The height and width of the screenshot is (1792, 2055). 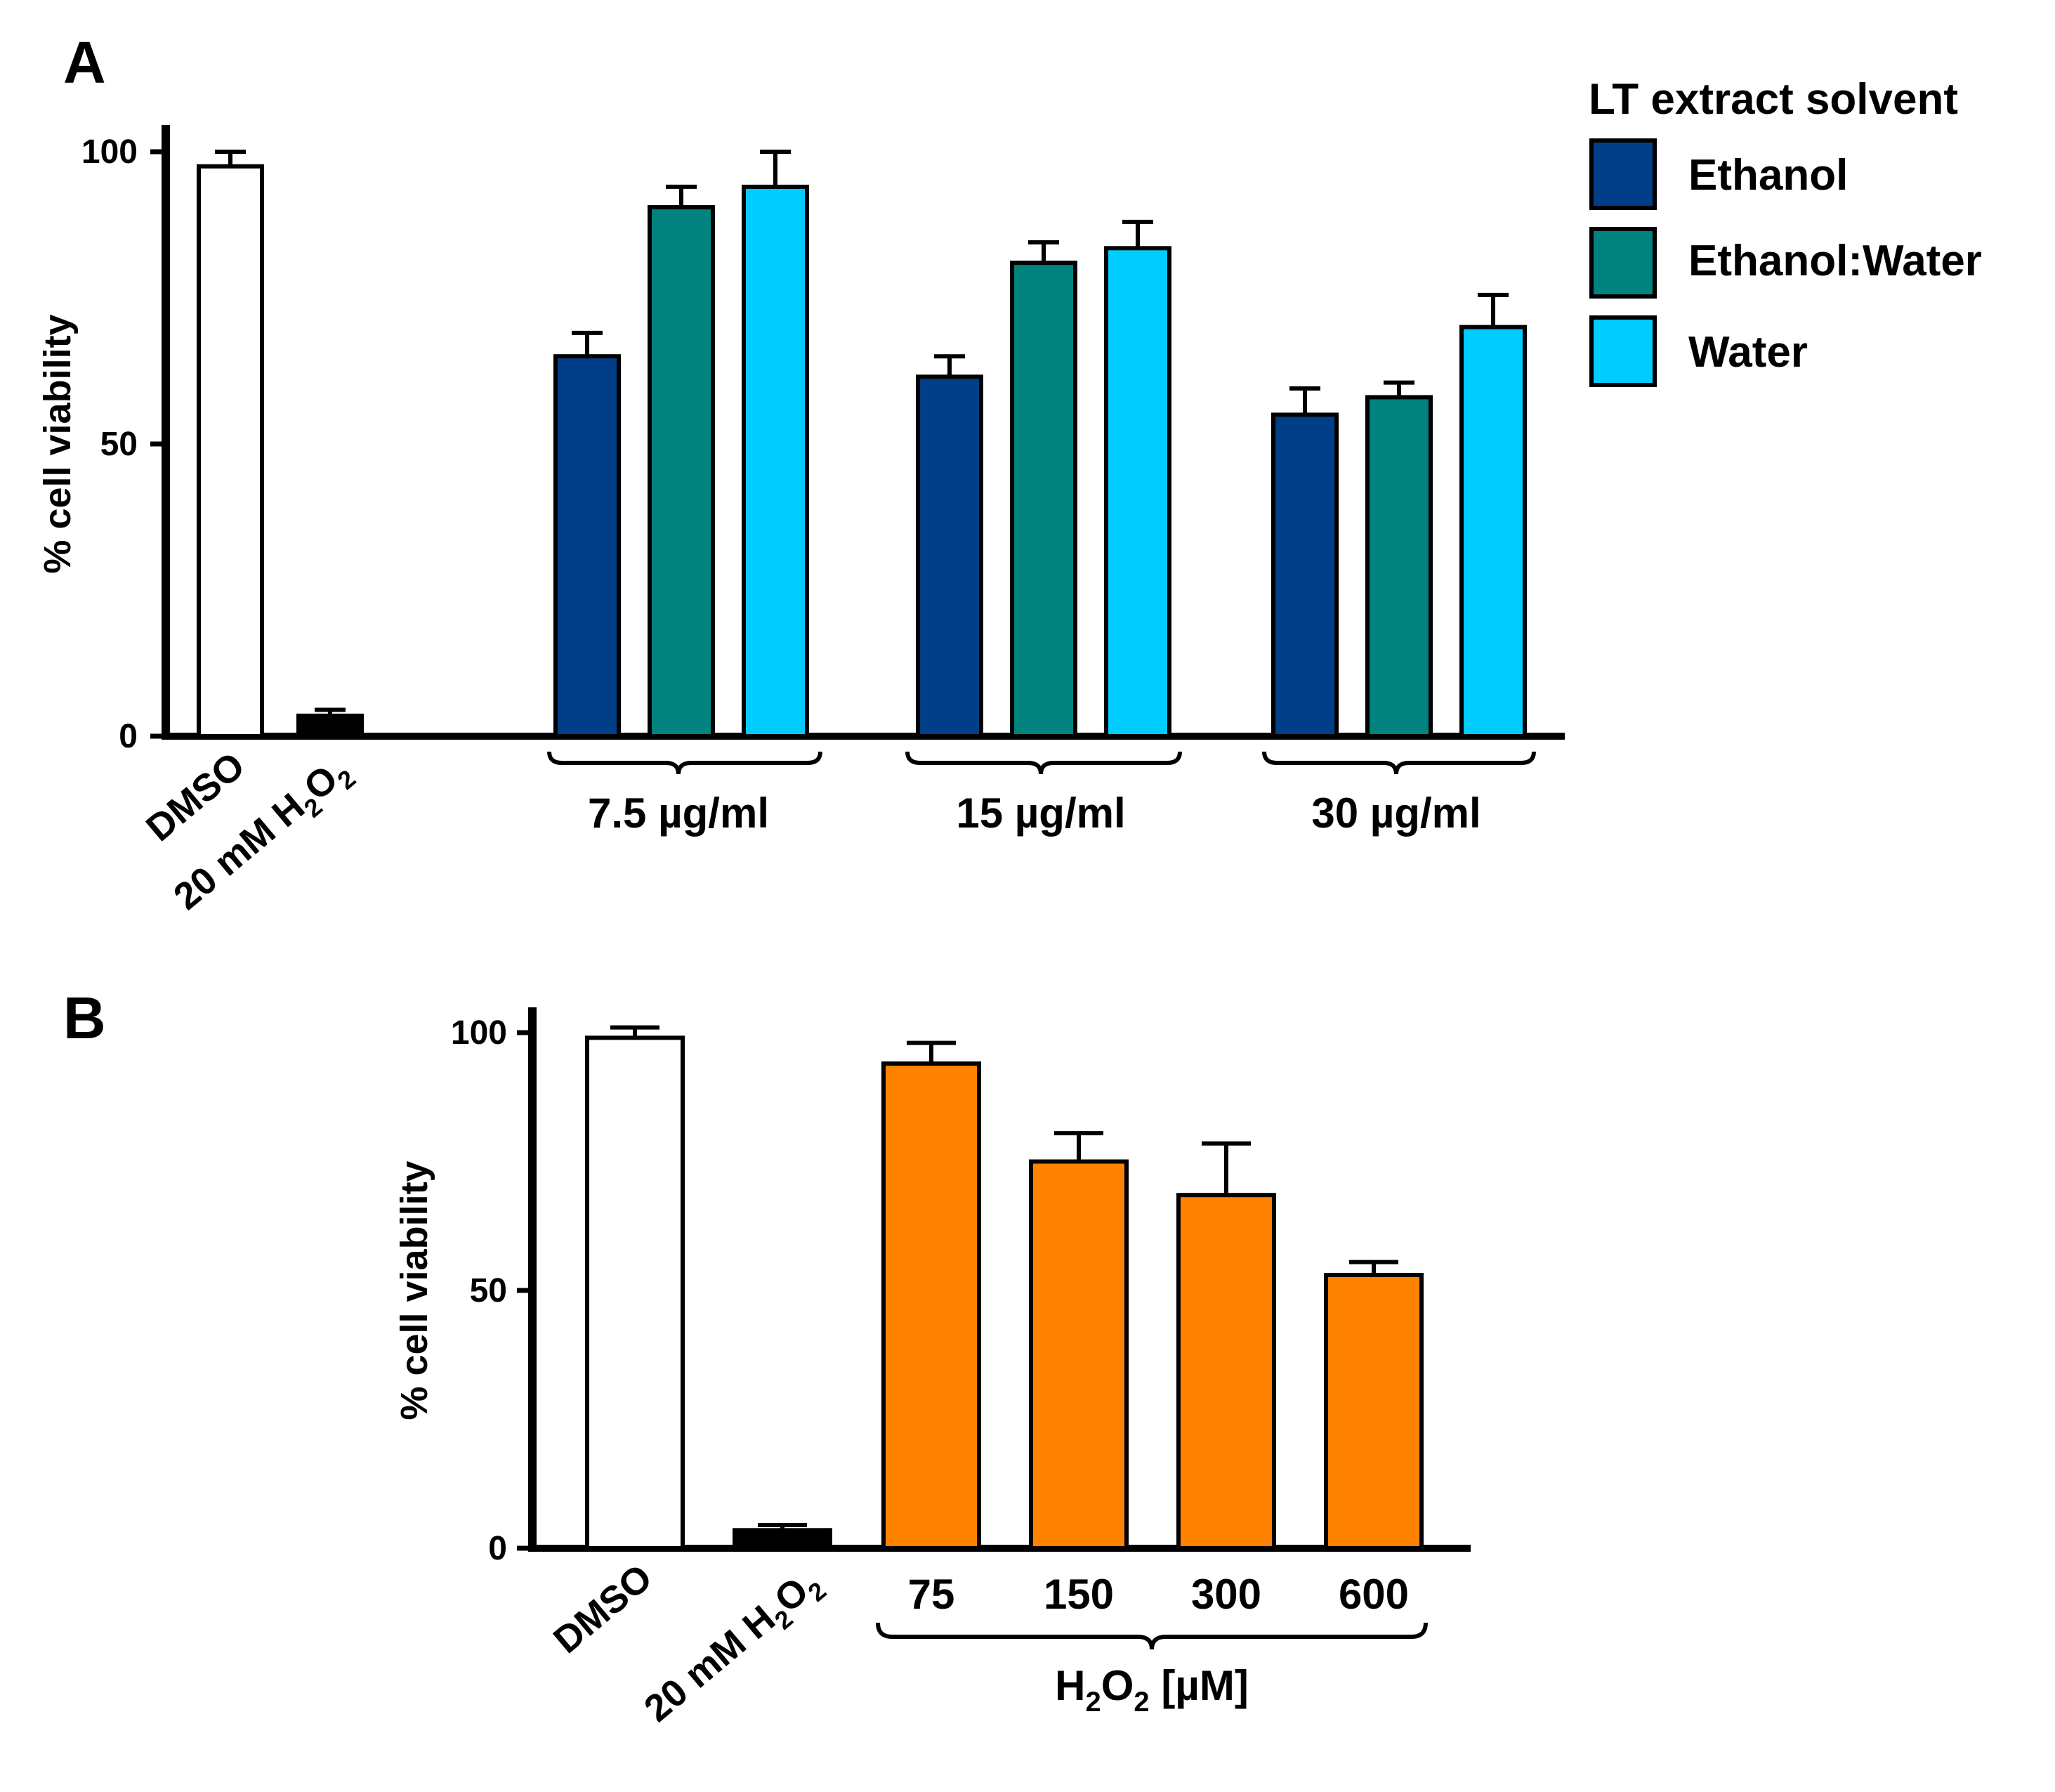 I want to click on panel-a-y-axis-label: % cell viability, so click(x=58, y=444).